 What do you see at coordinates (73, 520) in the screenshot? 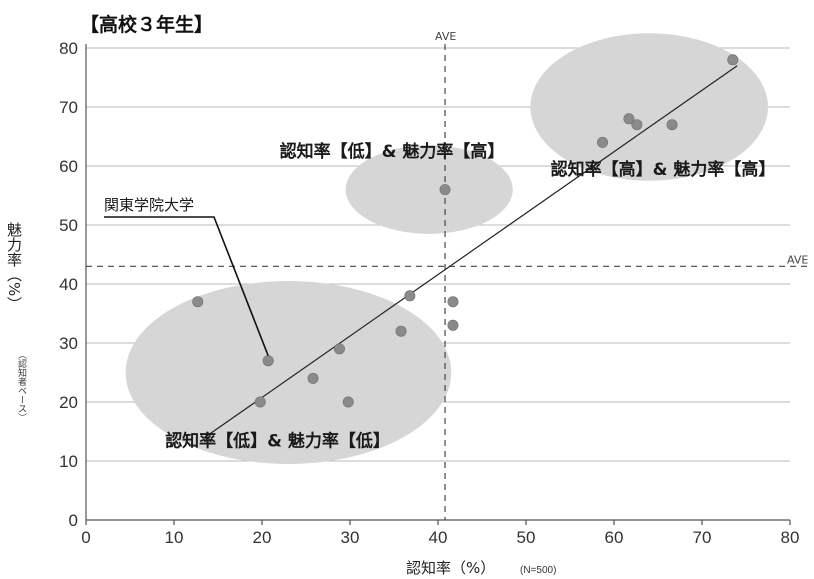
I see `y-tick-label: 0` at bounding box center [73, 520].